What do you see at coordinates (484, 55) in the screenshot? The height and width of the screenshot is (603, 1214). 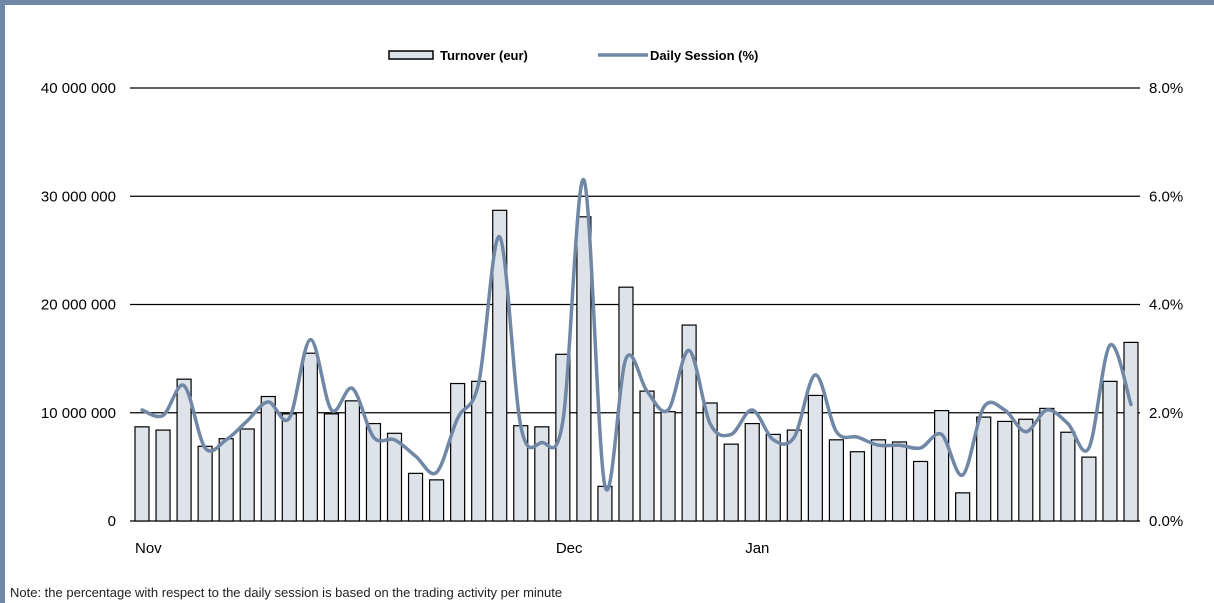 I see `legend-bar-label: Turnover (eur)` at bounding box center [484, 55].